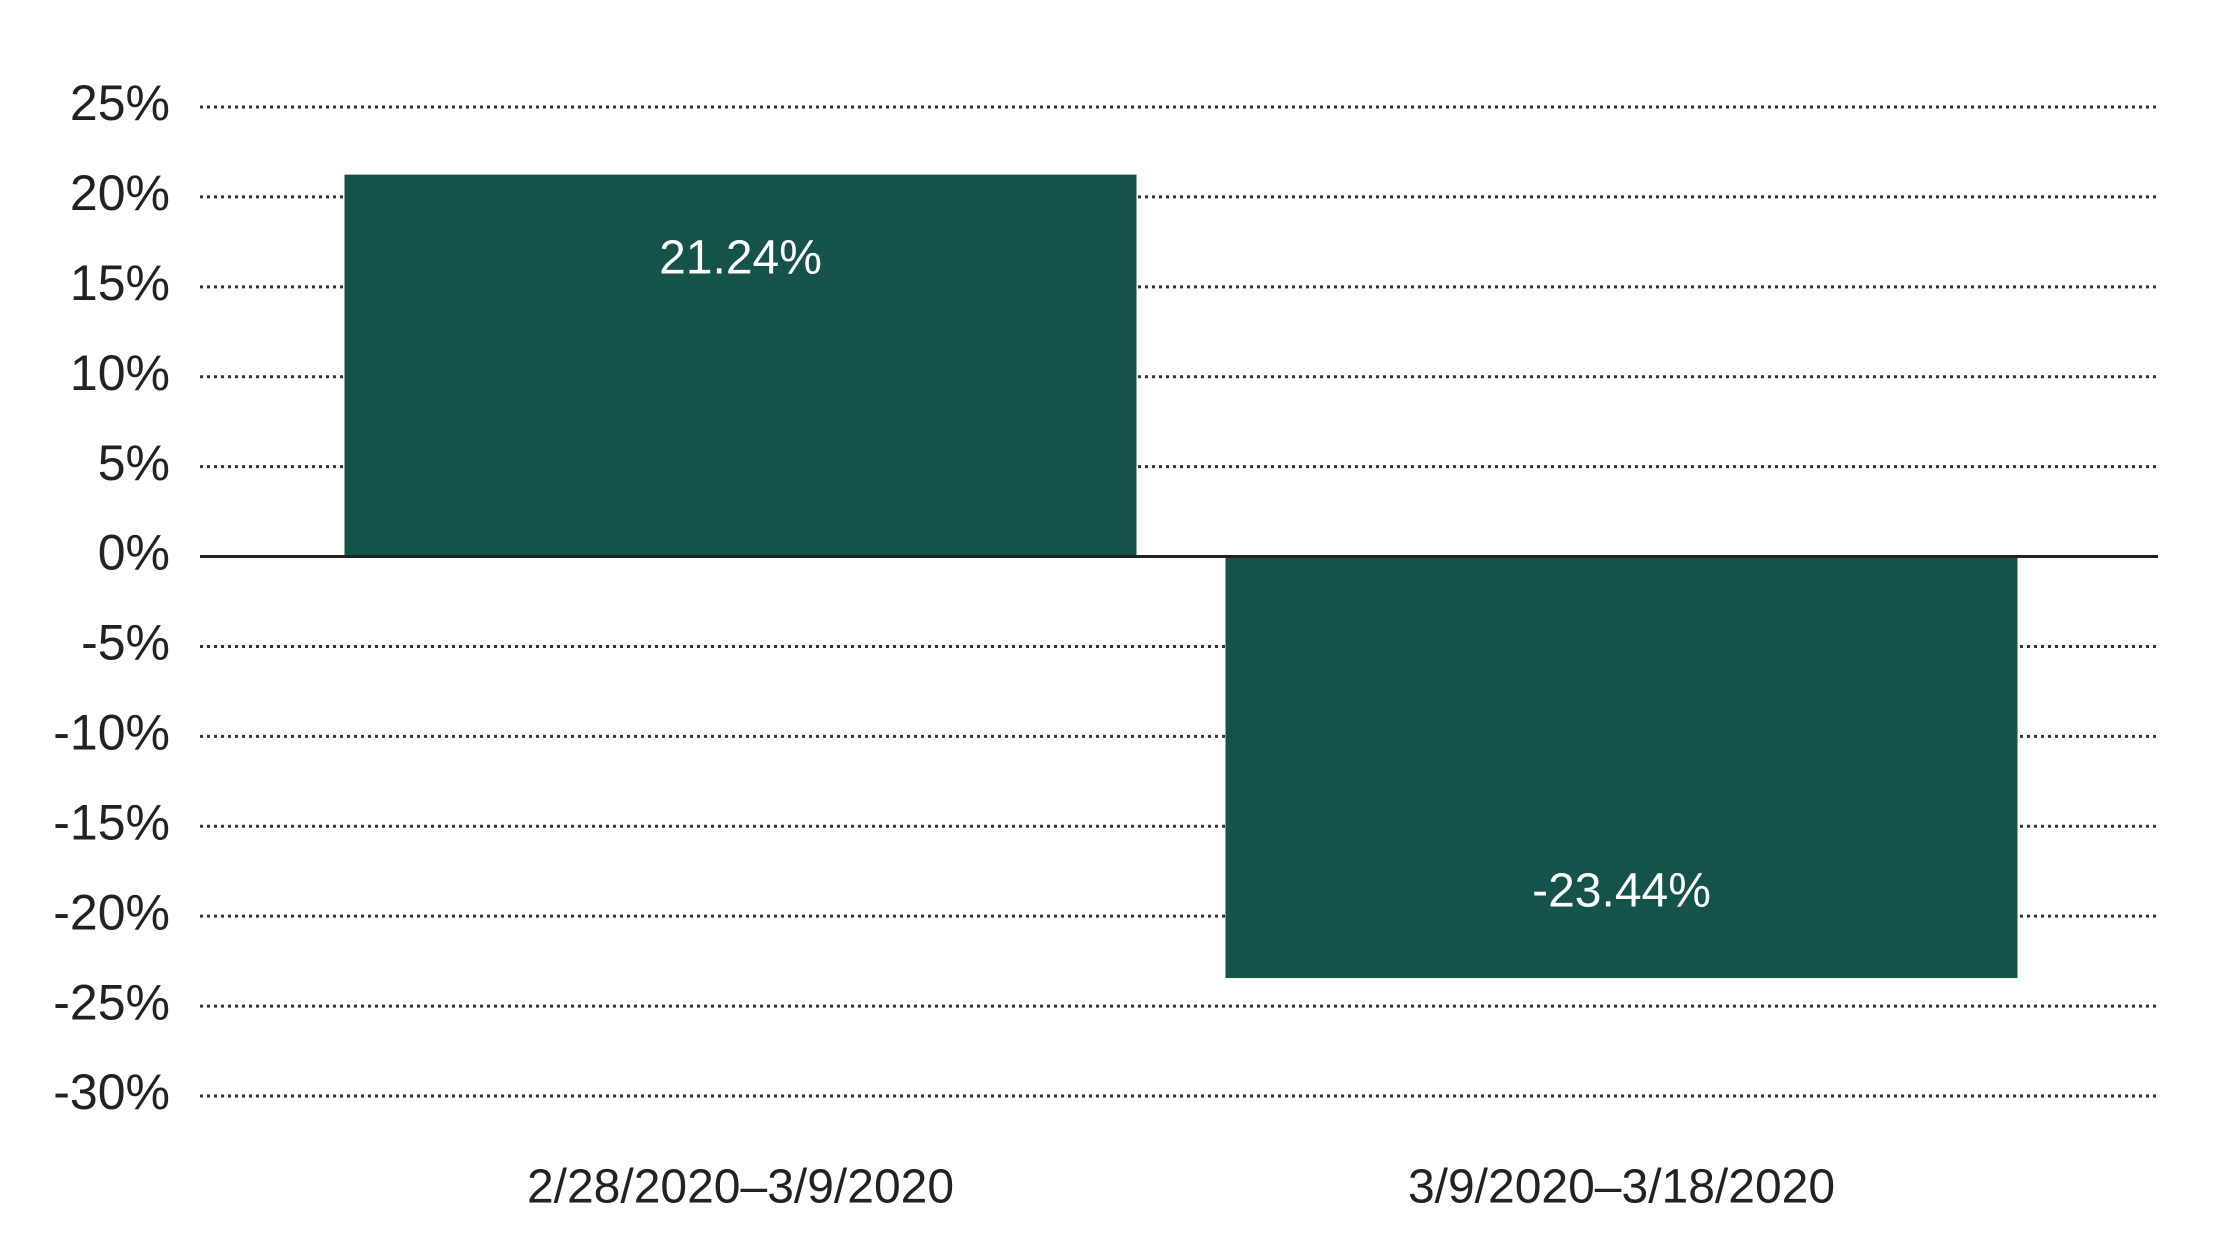 The image size is (2215, 1256). What do you see at coordinates (120, 193) in the screenshot?
I see `y-tick-label: 20%` at bounding box center [120, 193].